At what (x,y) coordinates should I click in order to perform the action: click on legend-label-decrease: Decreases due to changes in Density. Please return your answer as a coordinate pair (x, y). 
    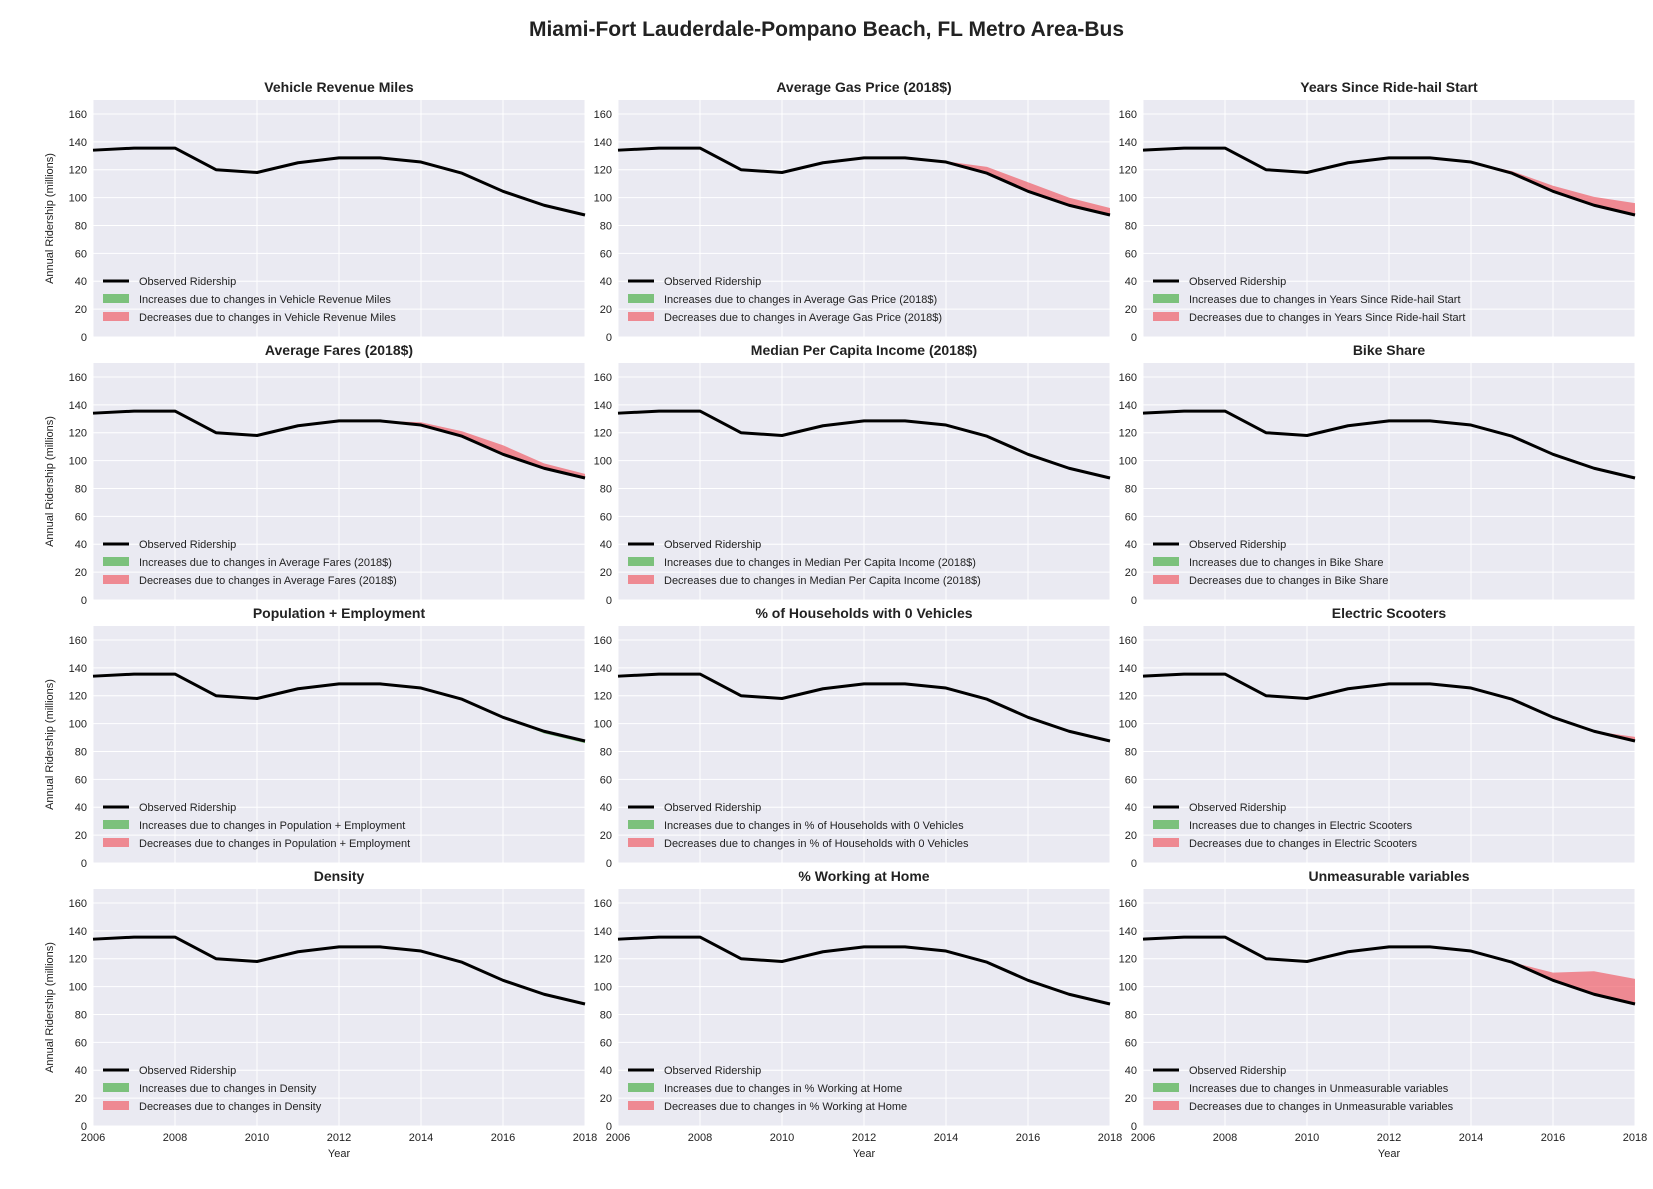
    Looking at the image, I should click on (230, 1107).